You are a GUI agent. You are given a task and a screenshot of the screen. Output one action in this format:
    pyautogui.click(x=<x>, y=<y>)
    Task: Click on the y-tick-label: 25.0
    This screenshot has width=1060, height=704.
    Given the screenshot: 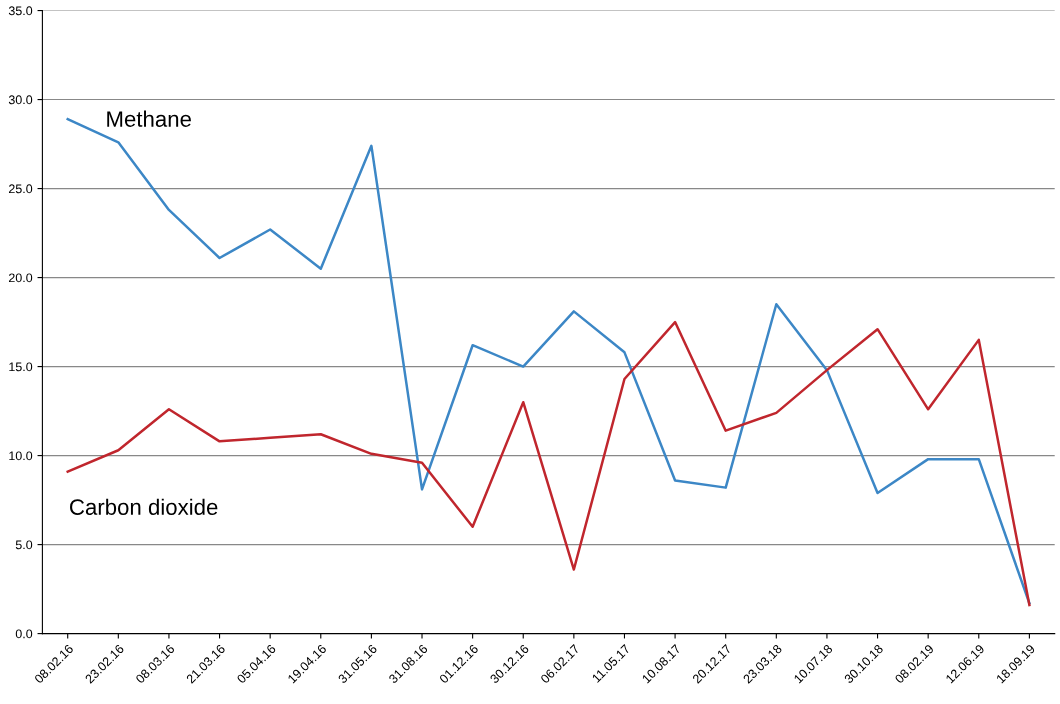 What is the action you would take?
    pyautogui.click(x=20, y=189)
    